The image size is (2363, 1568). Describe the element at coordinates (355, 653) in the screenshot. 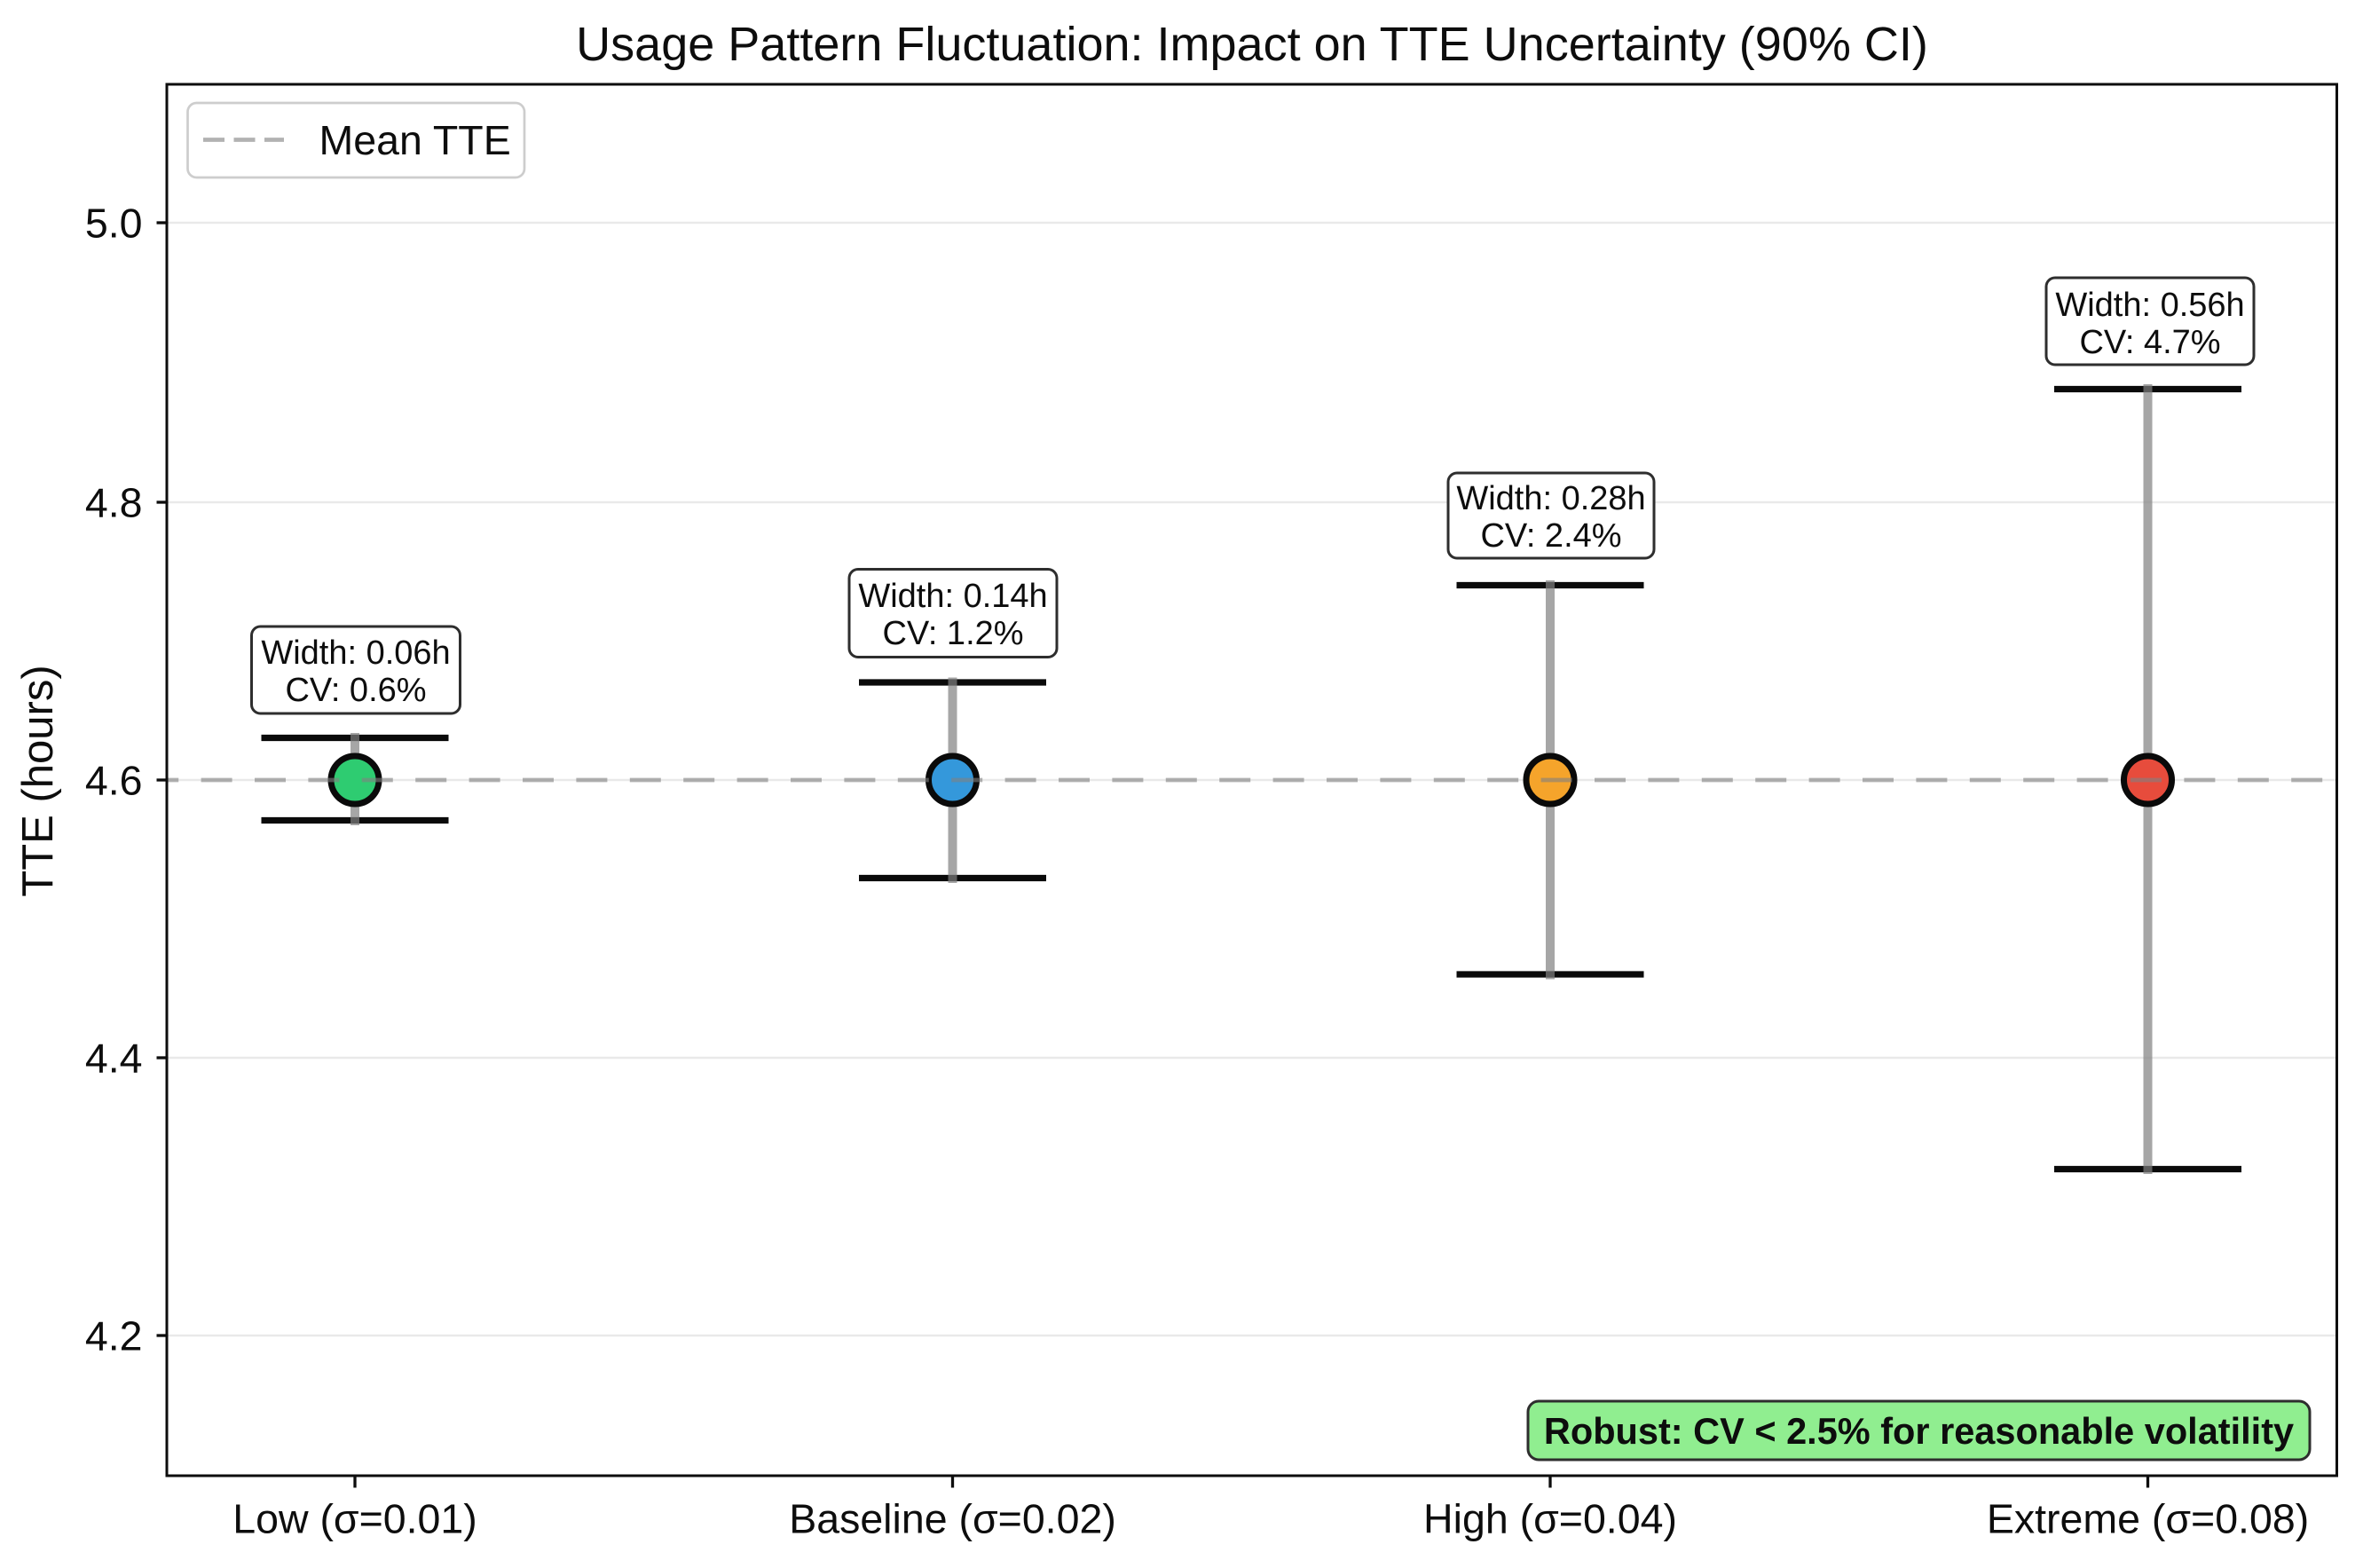

I see `svg-text: Width: 0.06h` at that location.